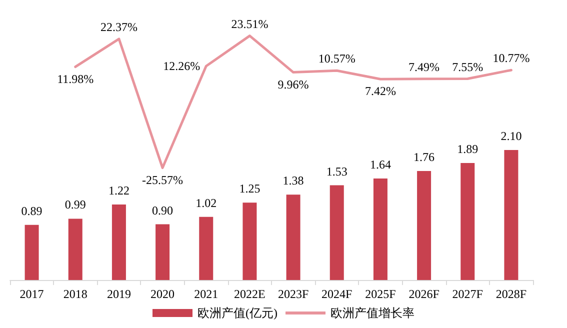  I want to click on x-tick-label: 2023F, so click(293, 294).